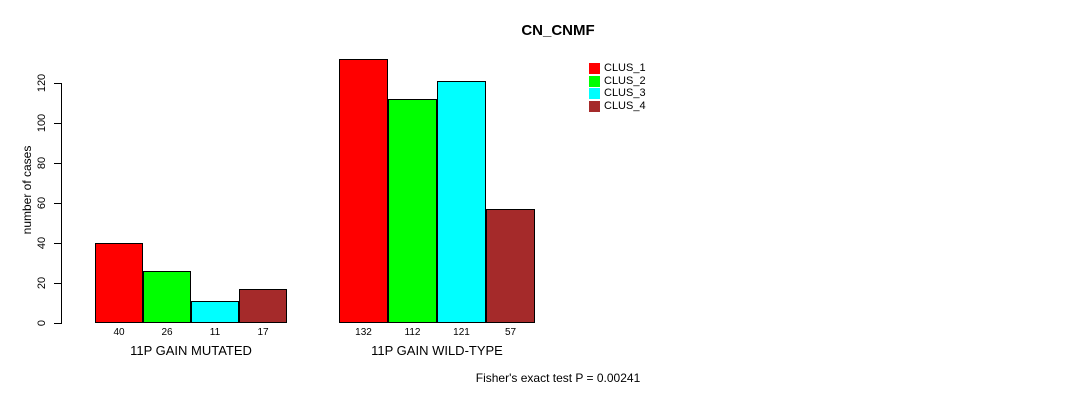 This screenshot has height=400, width=1090. What do you see at coordinates (42, 243) in the screenshot?
I see `y-axis-tick-label: 40` at bounding box center [42, 243].